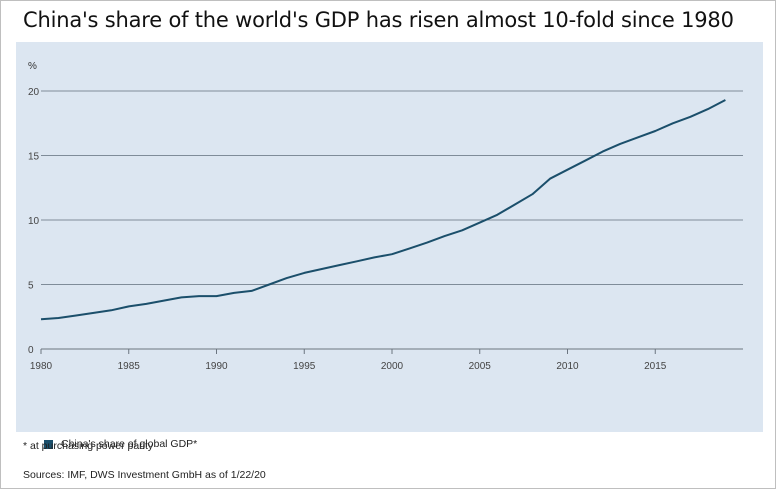 The width and height of the screenshot is (776, 489). I want to click on y-tick-label: 20, so click(34, 92).